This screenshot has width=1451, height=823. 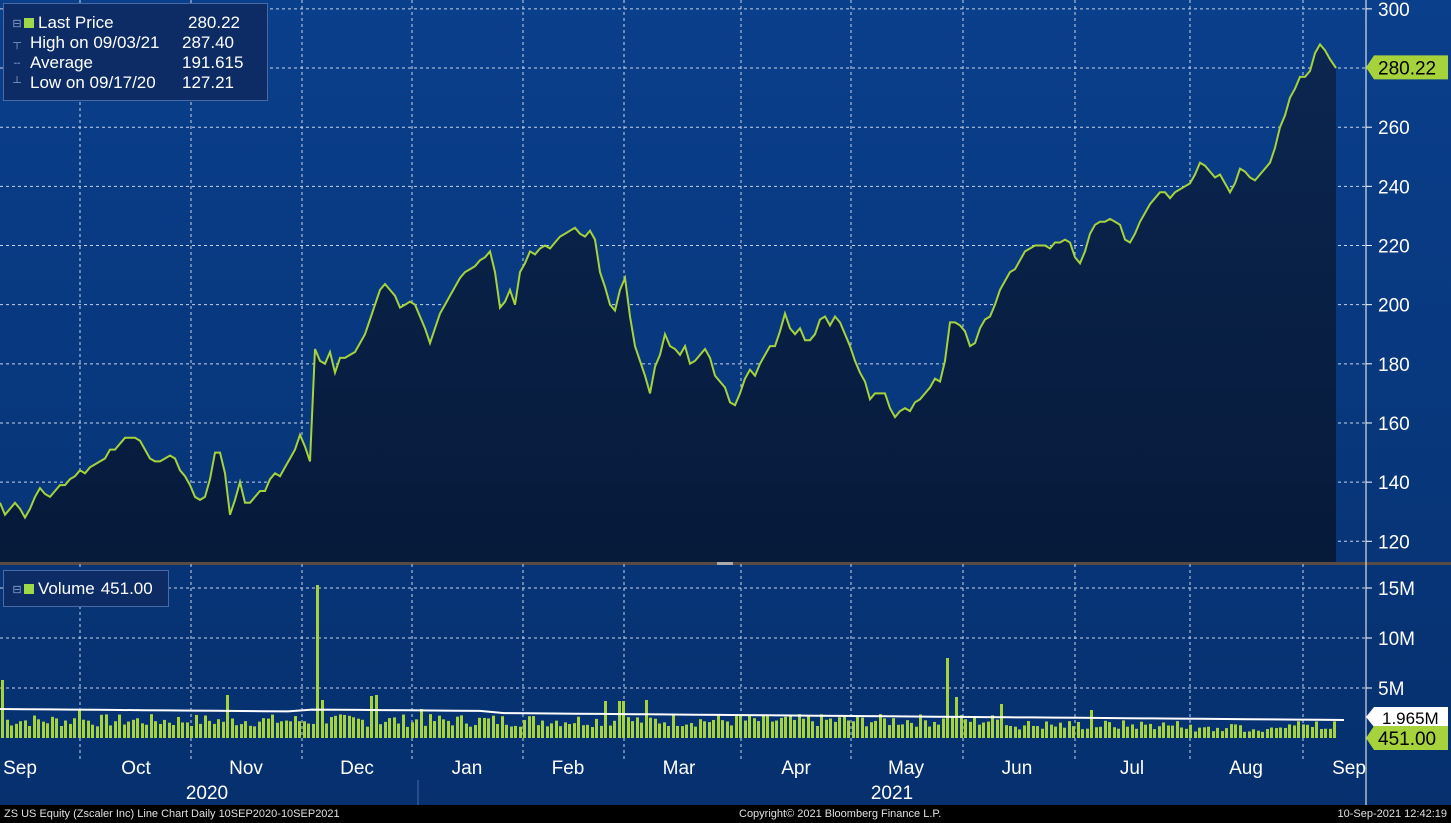 I want to click on volume-legend: ⊟ Volume 451.00, so click(x=86, y=588).